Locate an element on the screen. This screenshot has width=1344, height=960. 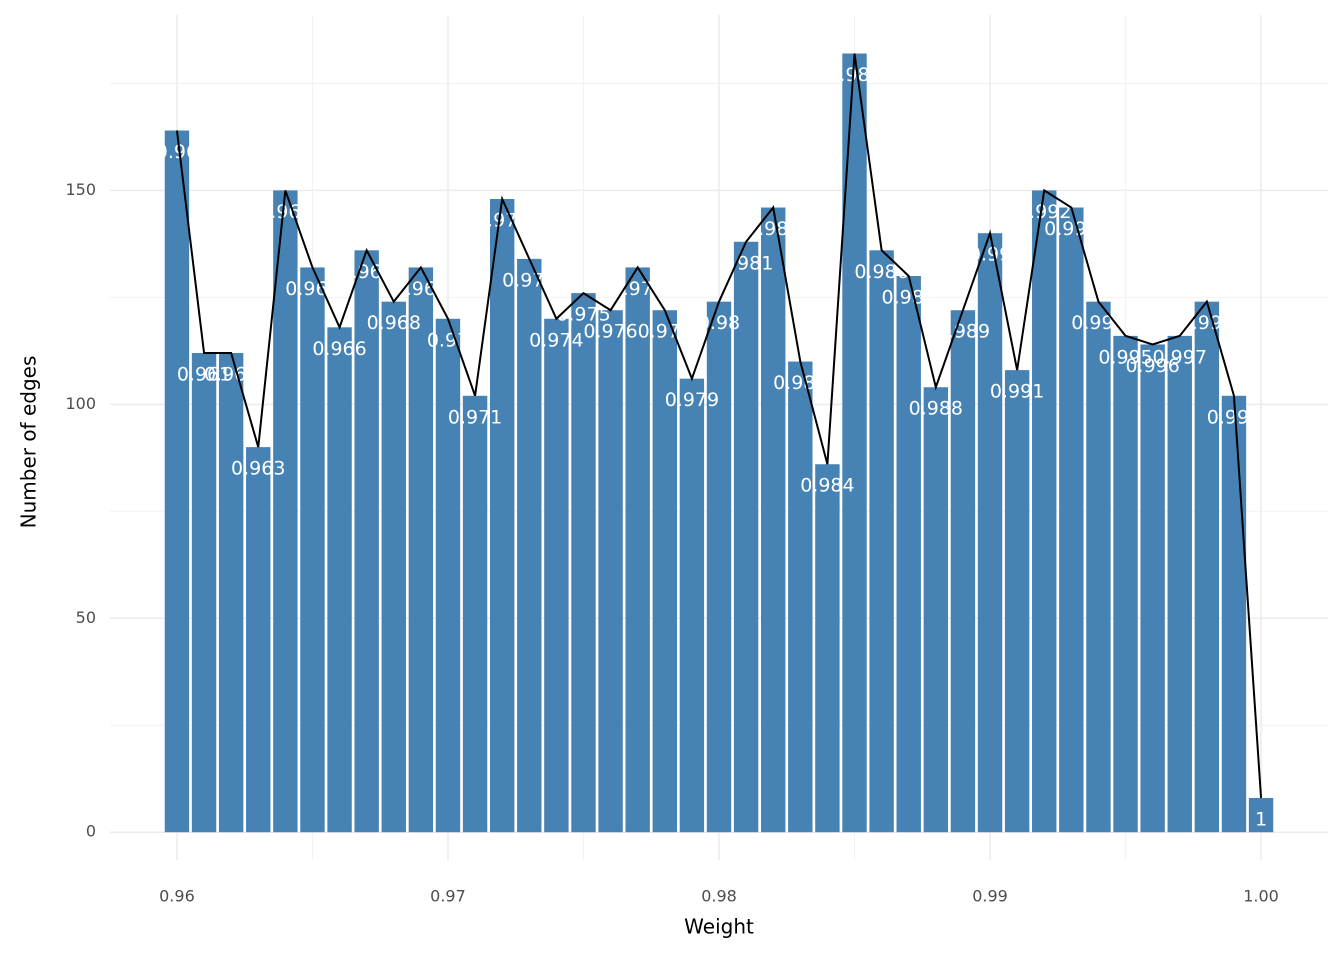
data-label: 0.978 is located at coordinates (665, 332).